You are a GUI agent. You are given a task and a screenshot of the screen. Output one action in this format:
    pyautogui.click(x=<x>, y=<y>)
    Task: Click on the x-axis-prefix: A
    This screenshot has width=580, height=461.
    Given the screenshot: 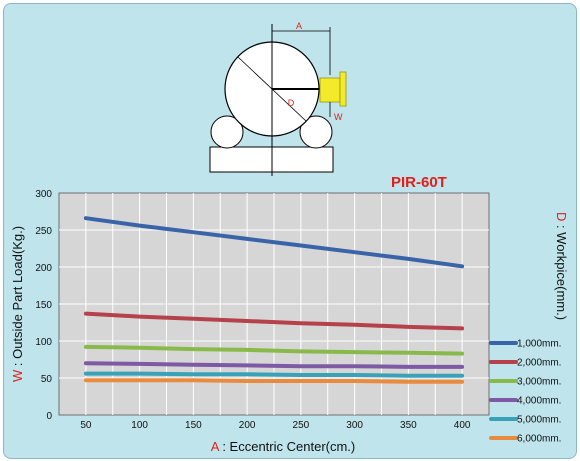 What is the action you would take?
    pyautogui.click(x=215, y=446)
    